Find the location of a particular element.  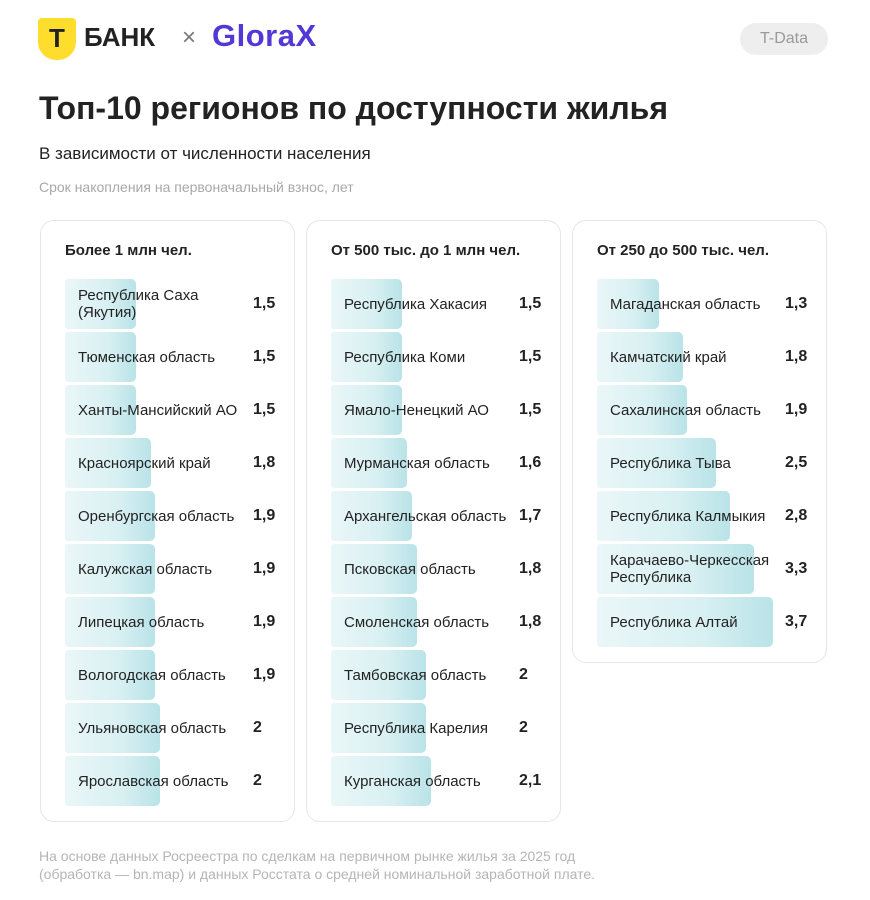

value-label: 1,3 is located at coordinates (796, 303).